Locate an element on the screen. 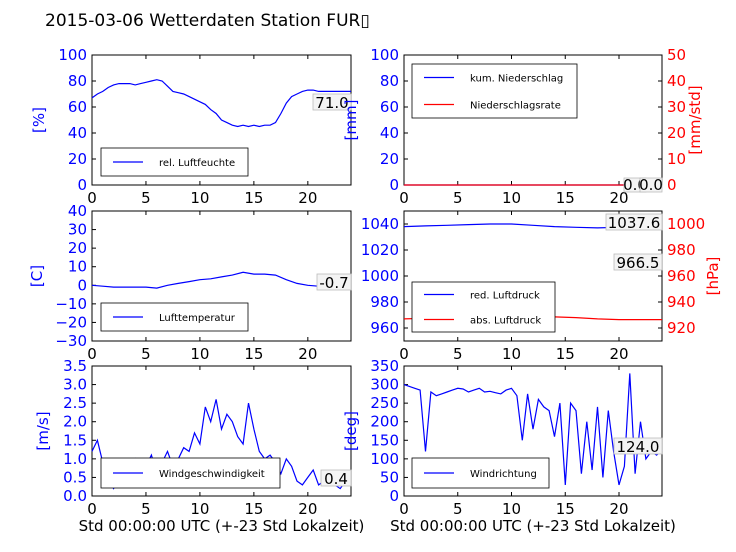  figure-title: 2015-03-06 Wetterdaten Station FUR▯ is located at coordinates (207, 21).